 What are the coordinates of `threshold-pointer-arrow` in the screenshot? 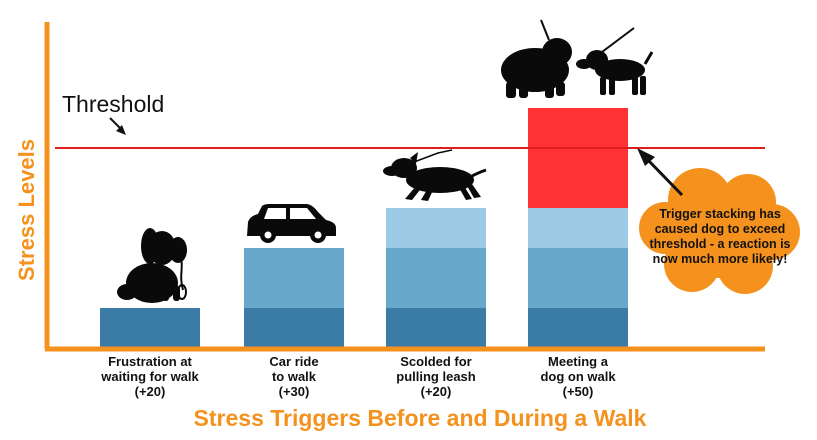 It's located at (117, 126).